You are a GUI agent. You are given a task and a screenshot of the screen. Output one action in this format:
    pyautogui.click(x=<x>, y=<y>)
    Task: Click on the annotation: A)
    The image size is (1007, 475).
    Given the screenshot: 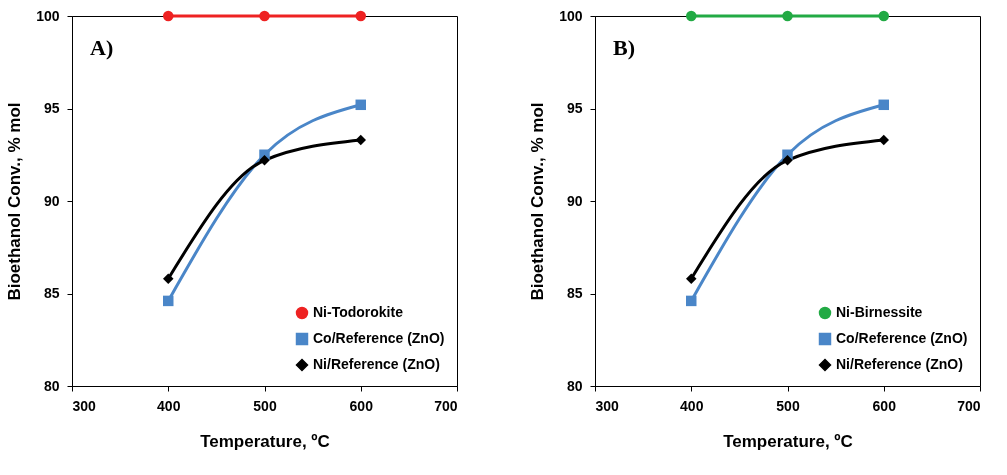 What is the action you would take?
    pyautogui.click(x=102, y=47)
    